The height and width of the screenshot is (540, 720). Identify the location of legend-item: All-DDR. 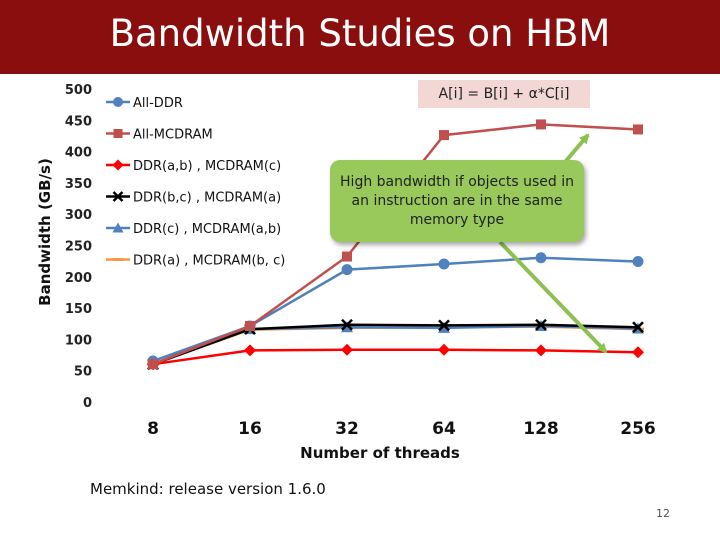
(144, 103).